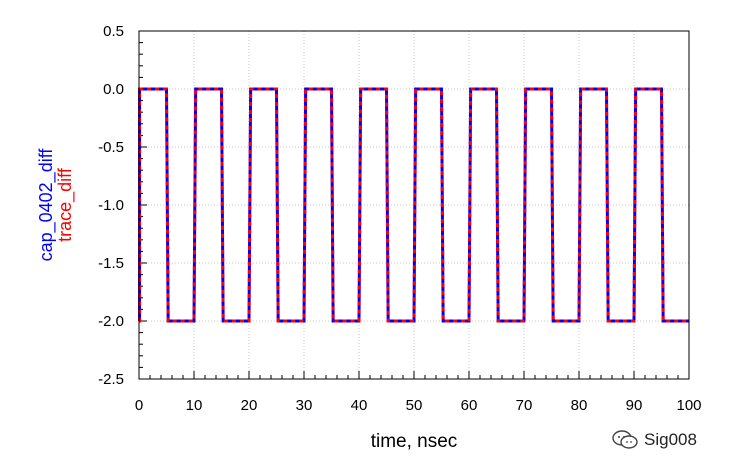  What do you see at coordinates (469, 405) in the screenshot?
I see `x-tick-label: 60` at bounding box center [469, 405].